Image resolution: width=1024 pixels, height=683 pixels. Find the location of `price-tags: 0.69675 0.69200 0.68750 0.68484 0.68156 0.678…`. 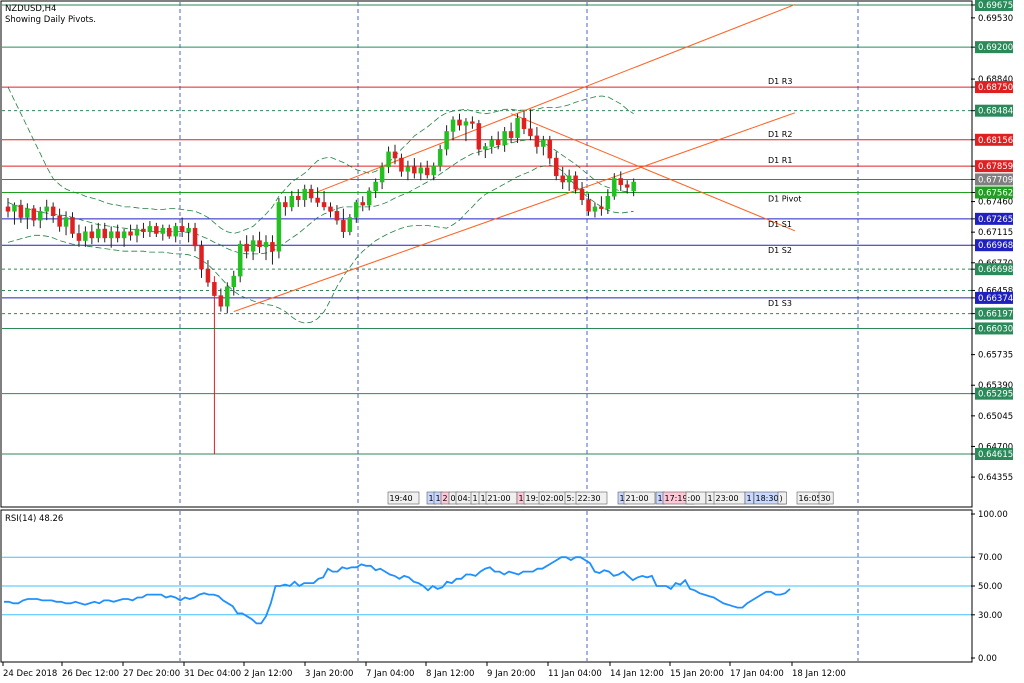

price-tags: 0.69675 0.69200 0.68750 0.68484 0.68156 0.678… is located at coordinates (994, 230).